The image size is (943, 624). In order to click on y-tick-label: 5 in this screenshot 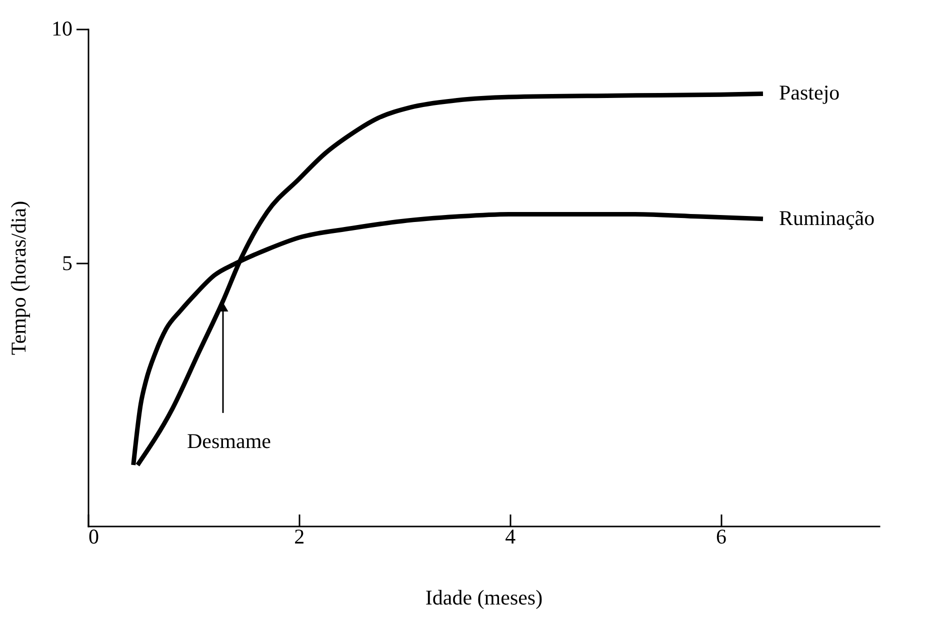, I will do `click(67, 262)`.